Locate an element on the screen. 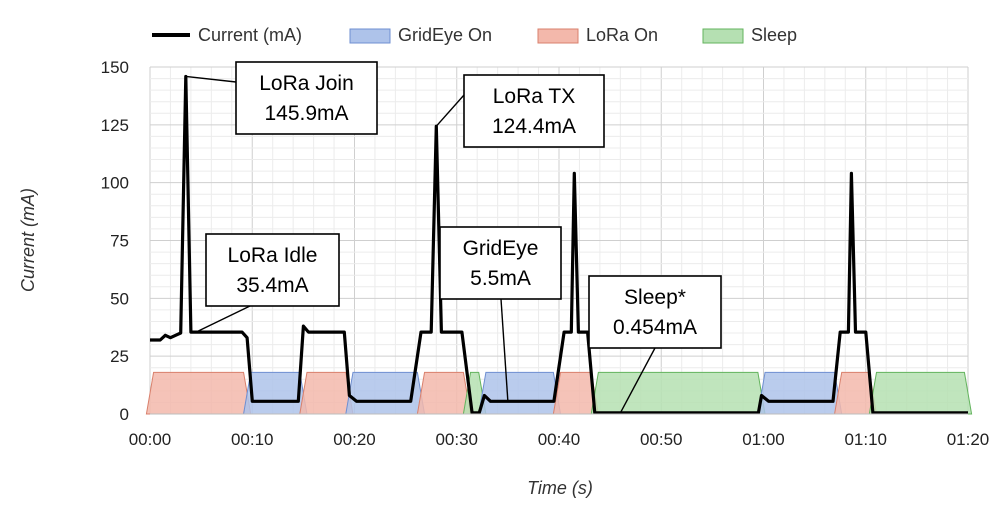  legend-label-current: Current (mA) is located at coordinates (250, 35).